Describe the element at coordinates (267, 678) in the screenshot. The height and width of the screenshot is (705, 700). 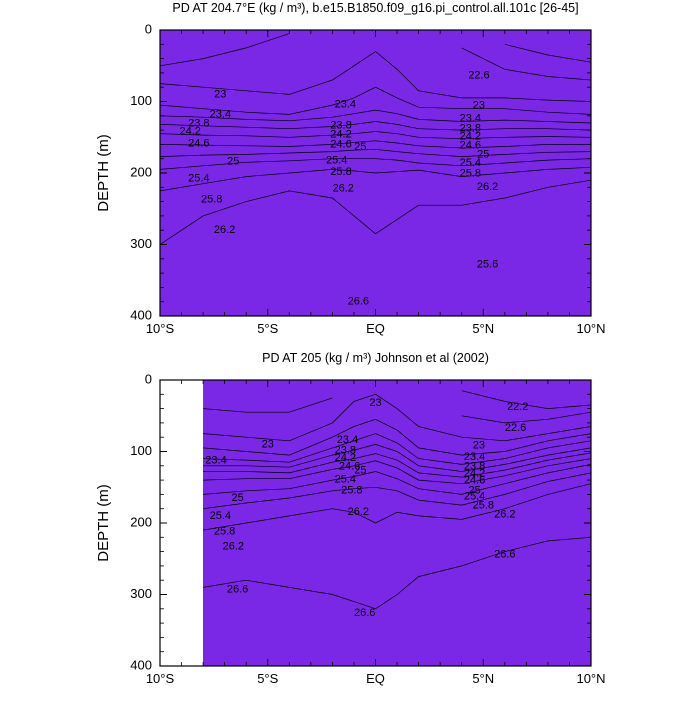
I see `x-tick-label: 5°S` at that location.